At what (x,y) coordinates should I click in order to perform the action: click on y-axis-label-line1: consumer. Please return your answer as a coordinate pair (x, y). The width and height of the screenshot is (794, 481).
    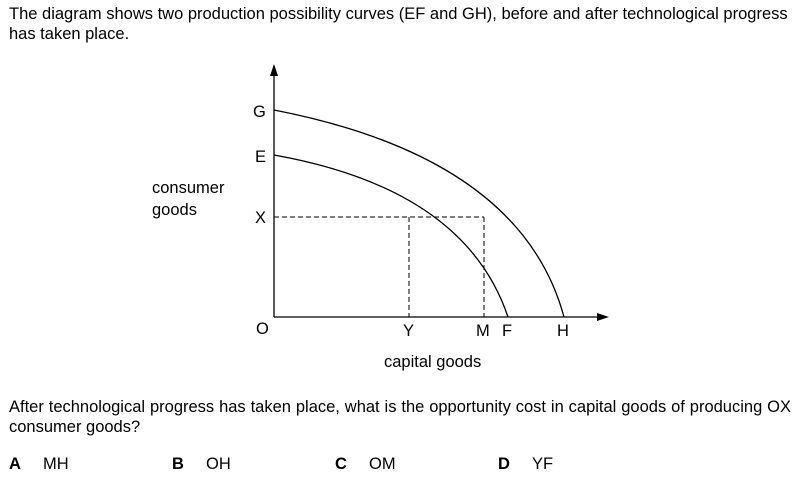
    Looking at the image, I should click on (188, 188).